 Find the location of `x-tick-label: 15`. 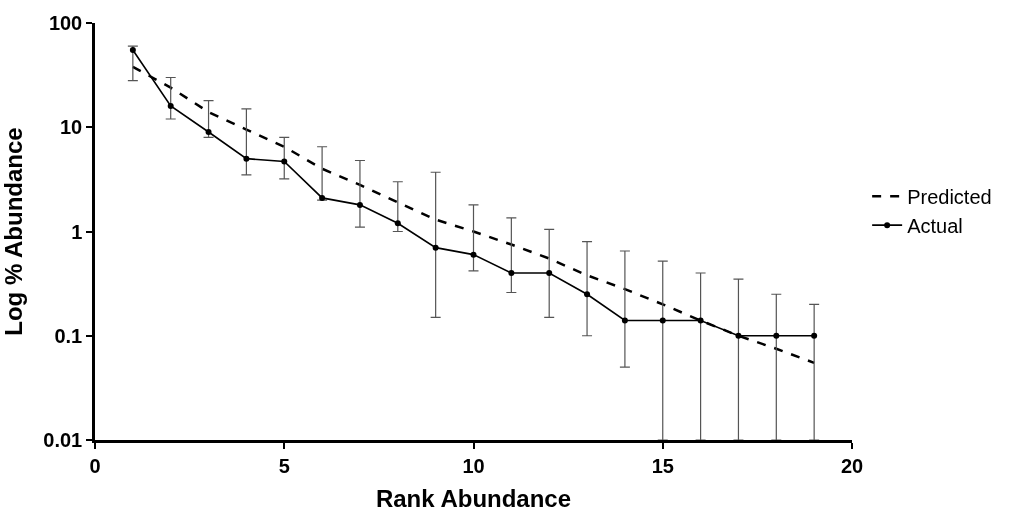

x-tick-label: 15 is located at coordinates (662, 465).